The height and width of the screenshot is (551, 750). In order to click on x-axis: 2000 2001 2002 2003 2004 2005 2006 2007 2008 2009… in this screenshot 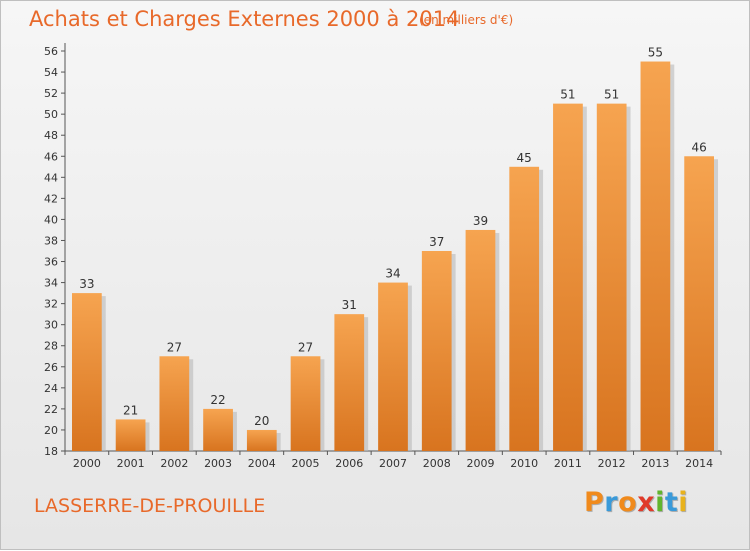, I will do `click(393, 460)`.